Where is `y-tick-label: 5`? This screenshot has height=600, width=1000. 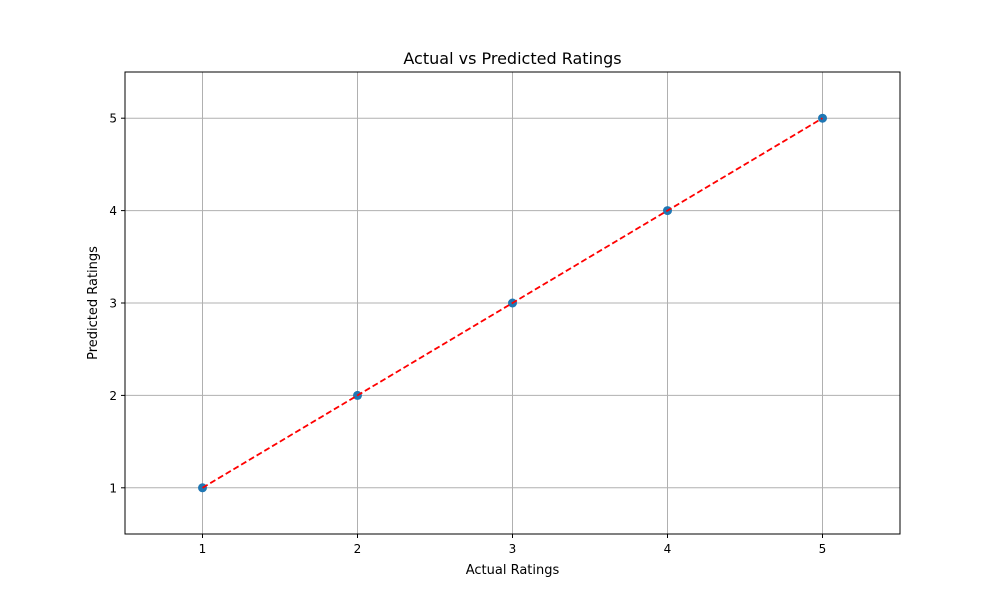 y-tick-label: 5 is located at coordinates (113, 119).